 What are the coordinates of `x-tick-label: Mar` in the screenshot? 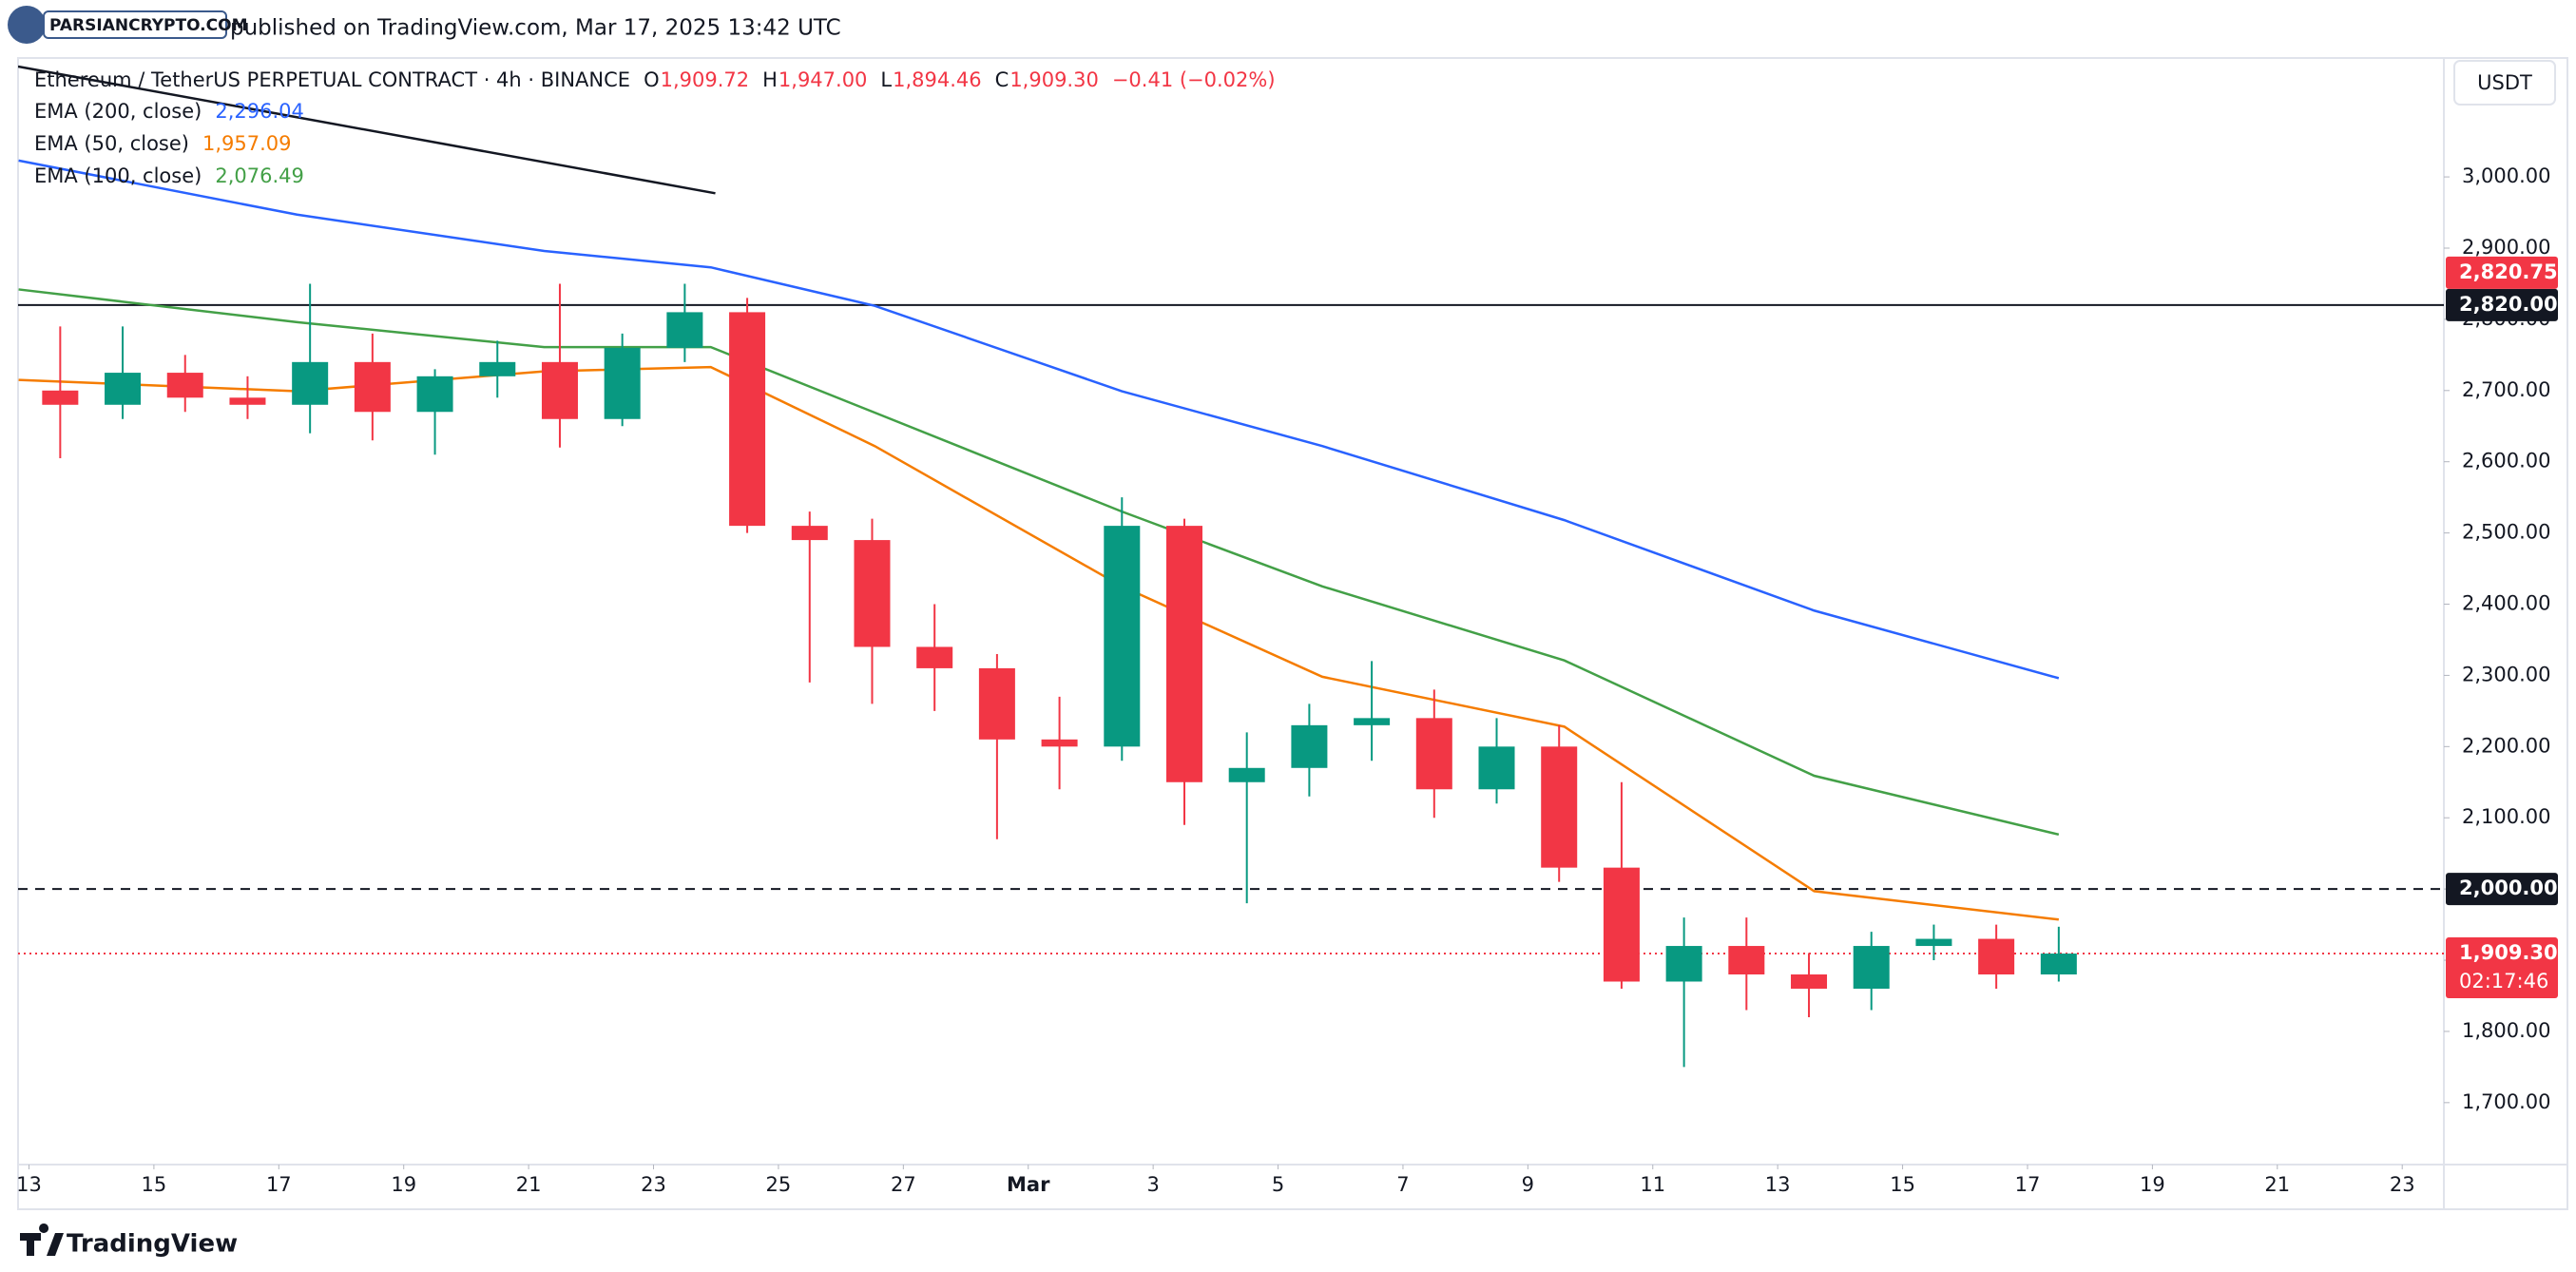 It's located at (1028, 1184).